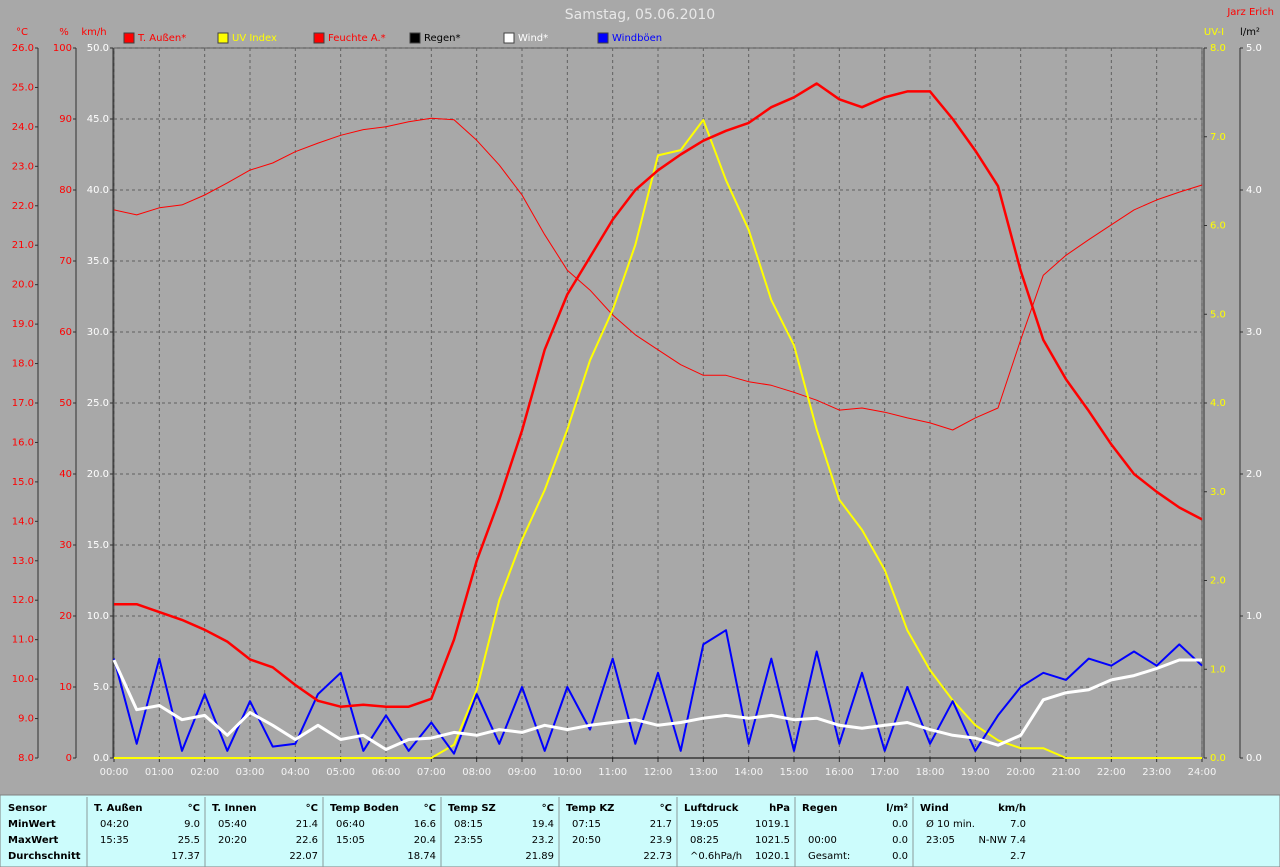 This screenshot has height=867, width=1280. What do you see at coordinates (794, 772) in the screenshot?
I see `x-tick-label: 15:00` at bounding box center [794, 772].